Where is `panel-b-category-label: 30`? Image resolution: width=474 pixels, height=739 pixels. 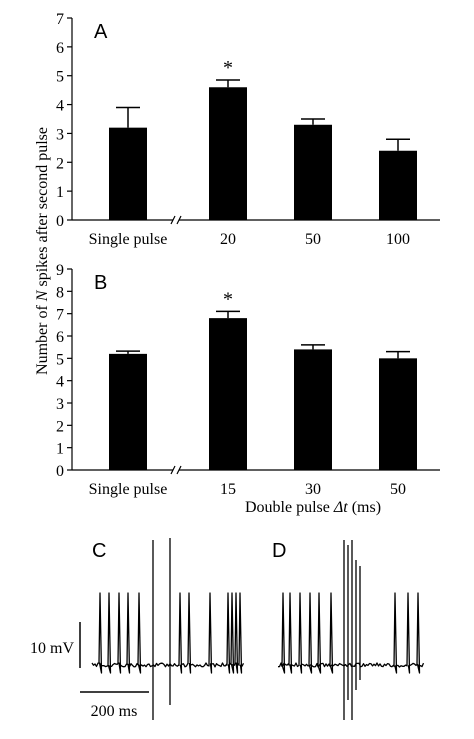
panel-b-category-label: 30 is located at coordinates (313, 489).